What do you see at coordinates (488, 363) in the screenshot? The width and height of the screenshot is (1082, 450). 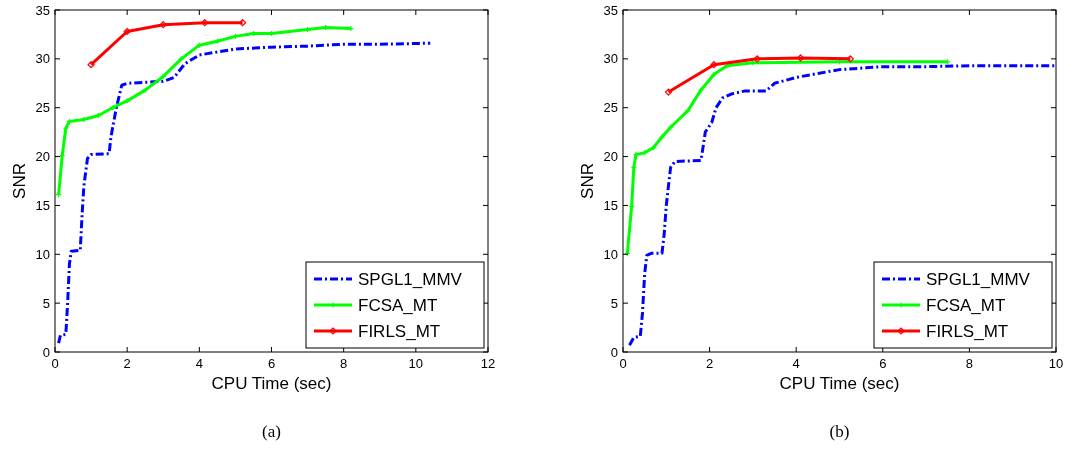 I see `x-tick-label: 12` at bounding box center [488, 363].